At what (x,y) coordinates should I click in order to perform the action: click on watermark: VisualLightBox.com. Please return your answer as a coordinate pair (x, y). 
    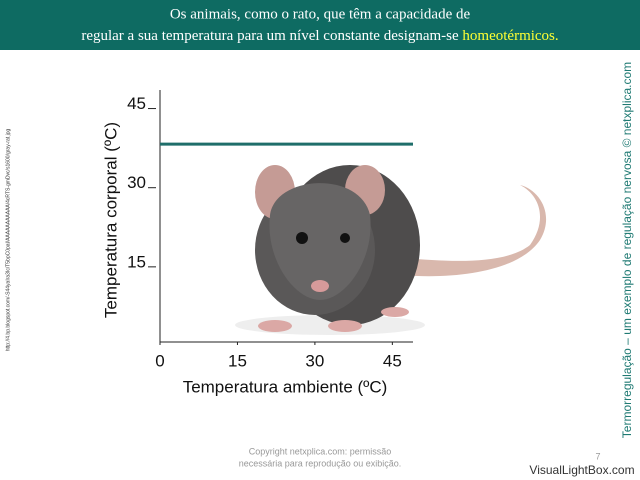
    Looking at the image, I should click on (581, 470).